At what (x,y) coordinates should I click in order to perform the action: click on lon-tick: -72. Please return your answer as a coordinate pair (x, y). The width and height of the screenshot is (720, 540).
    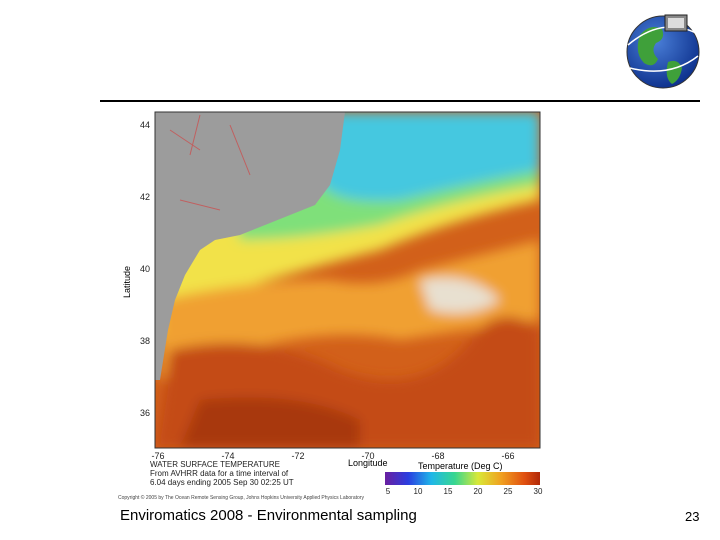
    Looking at the image, I should click on (297, 456).